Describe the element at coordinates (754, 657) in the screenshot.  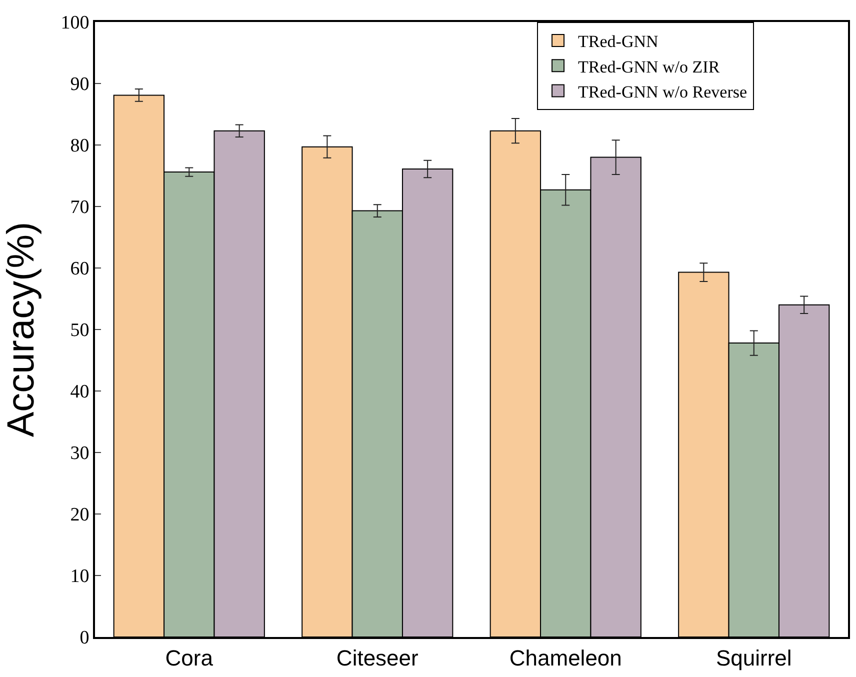
I see `x-tick-label: Squirrel` at that location.